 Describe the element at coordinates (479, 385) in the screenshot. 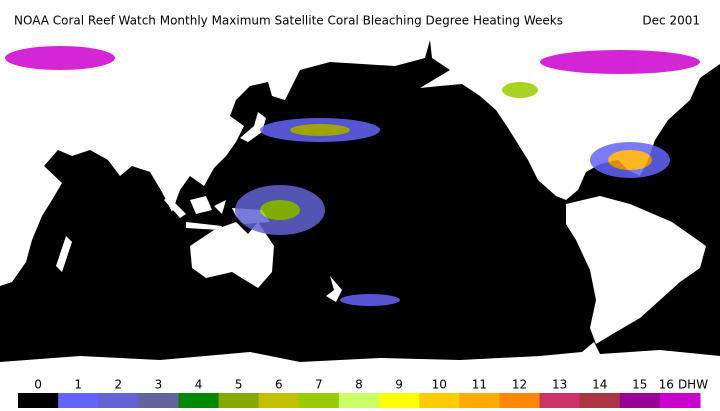

I see `colorbar-label: 11` at that location.